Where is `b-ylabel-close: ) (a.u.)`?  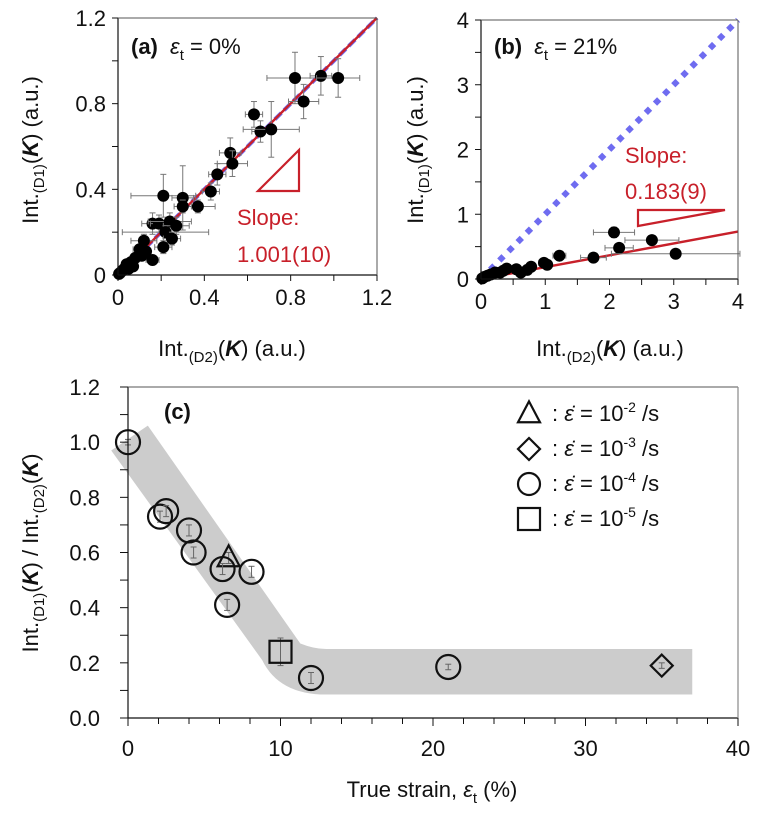 b-ylabel-close: ) (a.u.) is located at coordinates (415, 108).